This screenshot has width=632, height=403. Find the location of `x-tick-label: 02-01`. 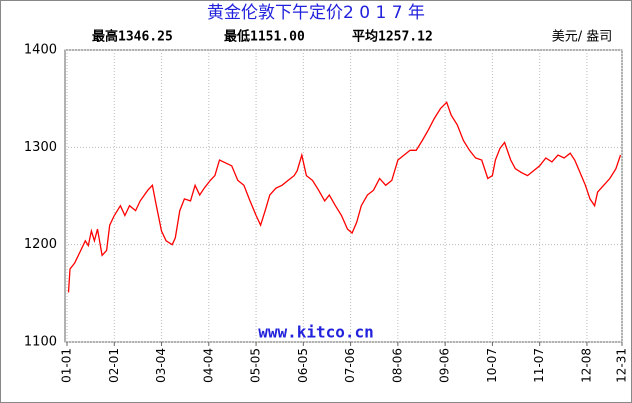

x-tick-label: 02-01 is located at coordinates (114, 365).